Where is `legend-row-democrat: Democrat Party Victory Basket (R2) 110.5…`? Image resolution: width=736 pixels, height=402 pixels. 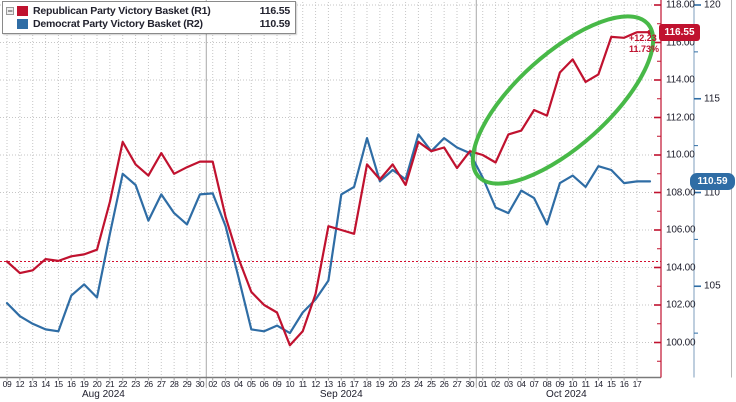 legend-row-democrat: Democrat Party Victory Basket (R2) 110.5… is located at coordinates (148, 23).